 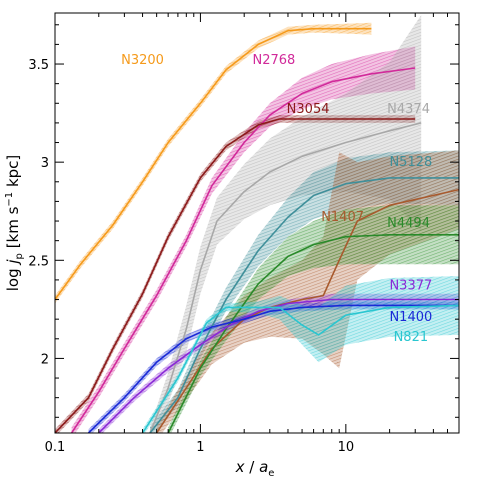 I want to click on x-tick-label: 10, so click(x=346, y=447).